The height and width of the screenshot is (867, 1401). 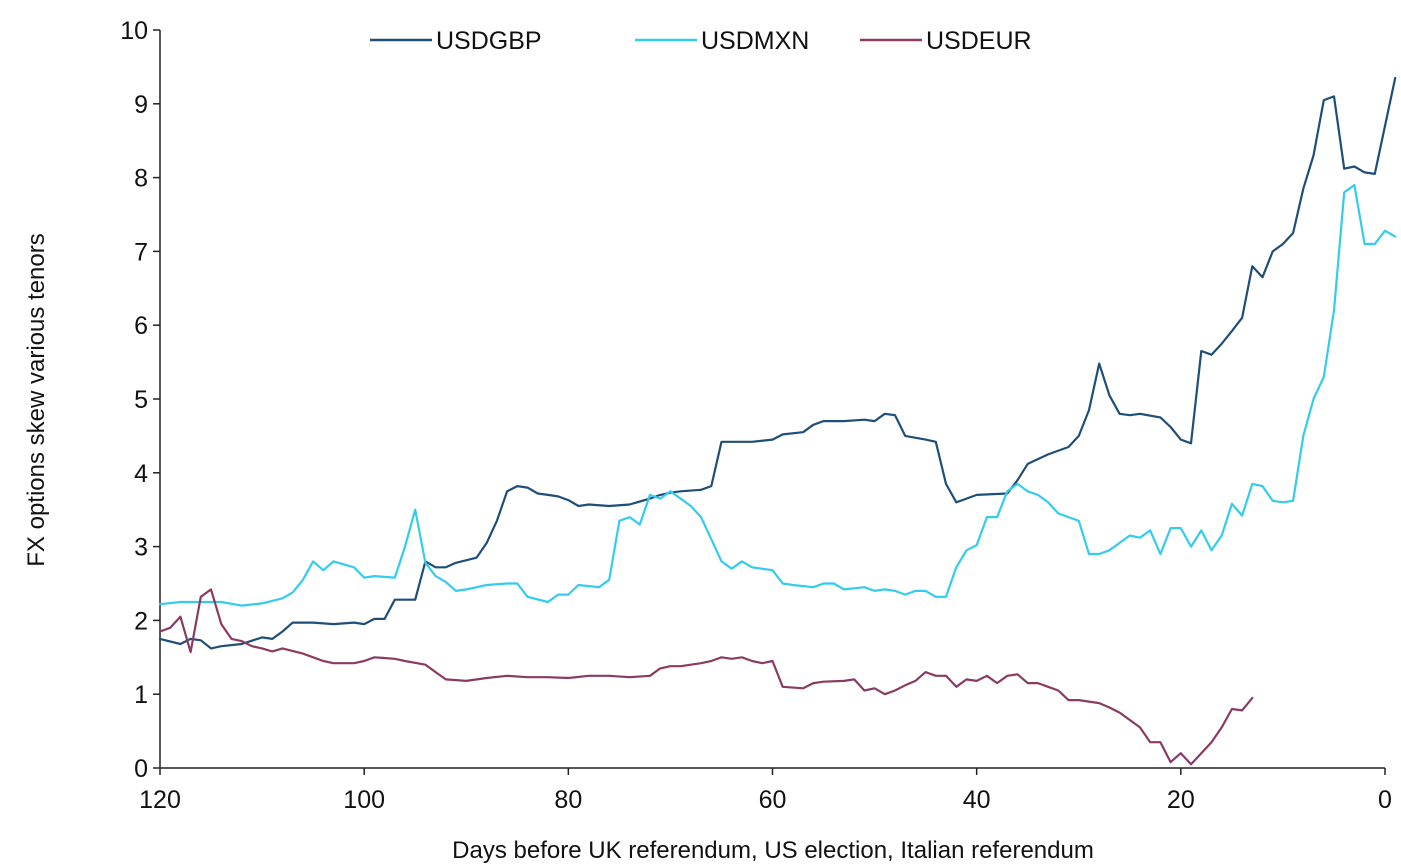 I want to click on y-tick-label: 5, so click(x=141, y=400).